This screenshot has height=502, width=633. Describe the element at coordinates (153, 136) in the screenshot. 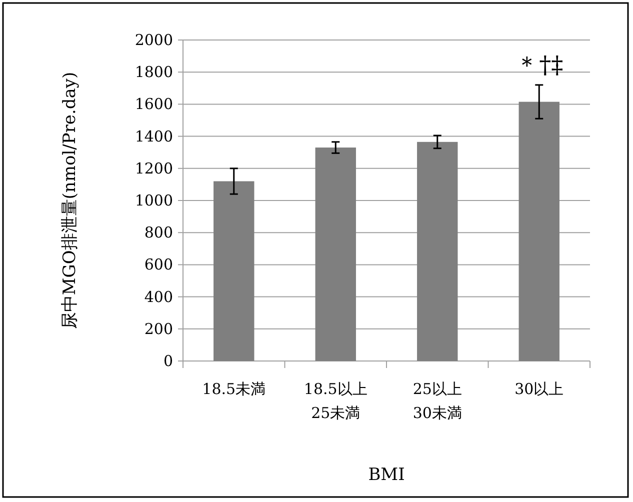

I see `y-tick-label: 1400` at that location.